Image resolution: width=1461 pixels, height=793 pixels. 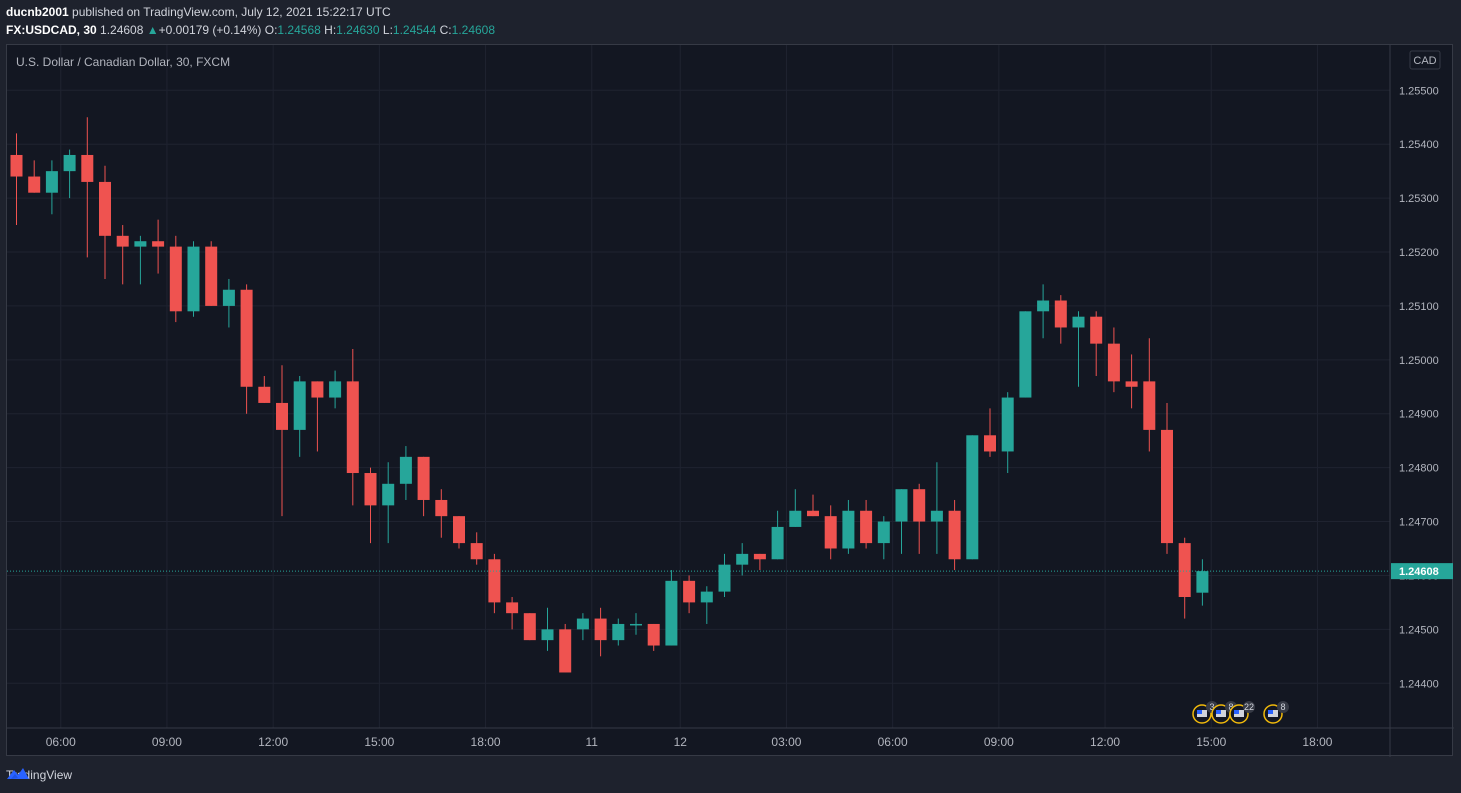 What do you see at coordinates (681, 742) in the screenshot?
I see `time-tick-label: 12` at bounding box center [681, 742].